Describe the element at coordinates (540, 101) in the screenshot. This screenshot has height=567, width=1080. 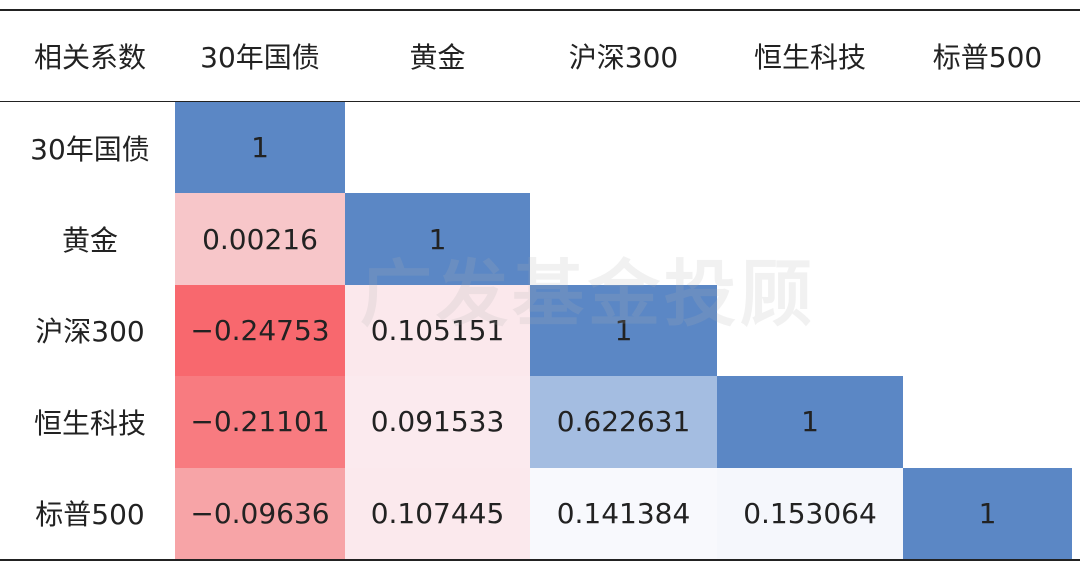
I see `header-rule` at that location.